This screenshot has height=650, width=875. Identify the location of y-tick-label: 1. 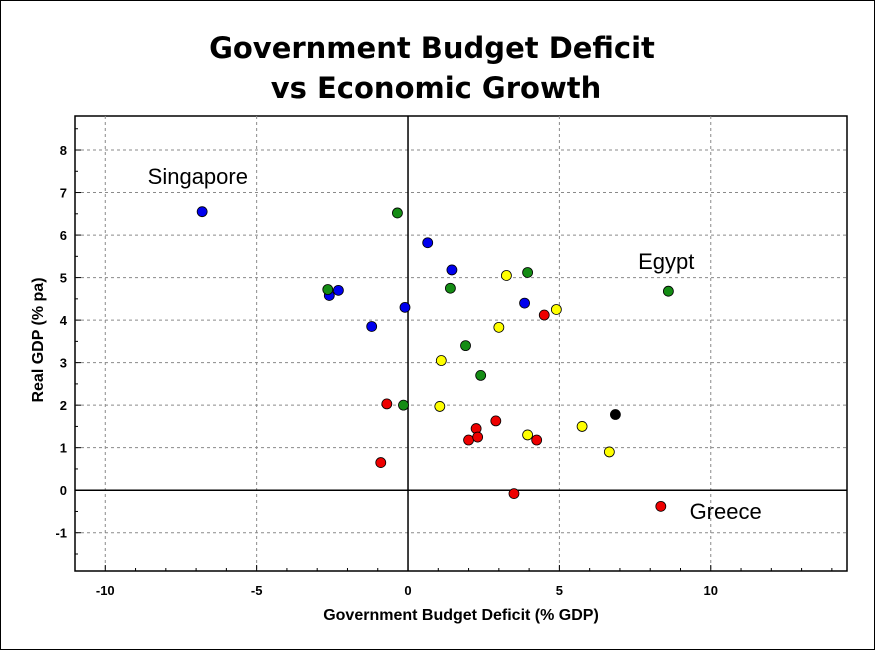
(63, 448).